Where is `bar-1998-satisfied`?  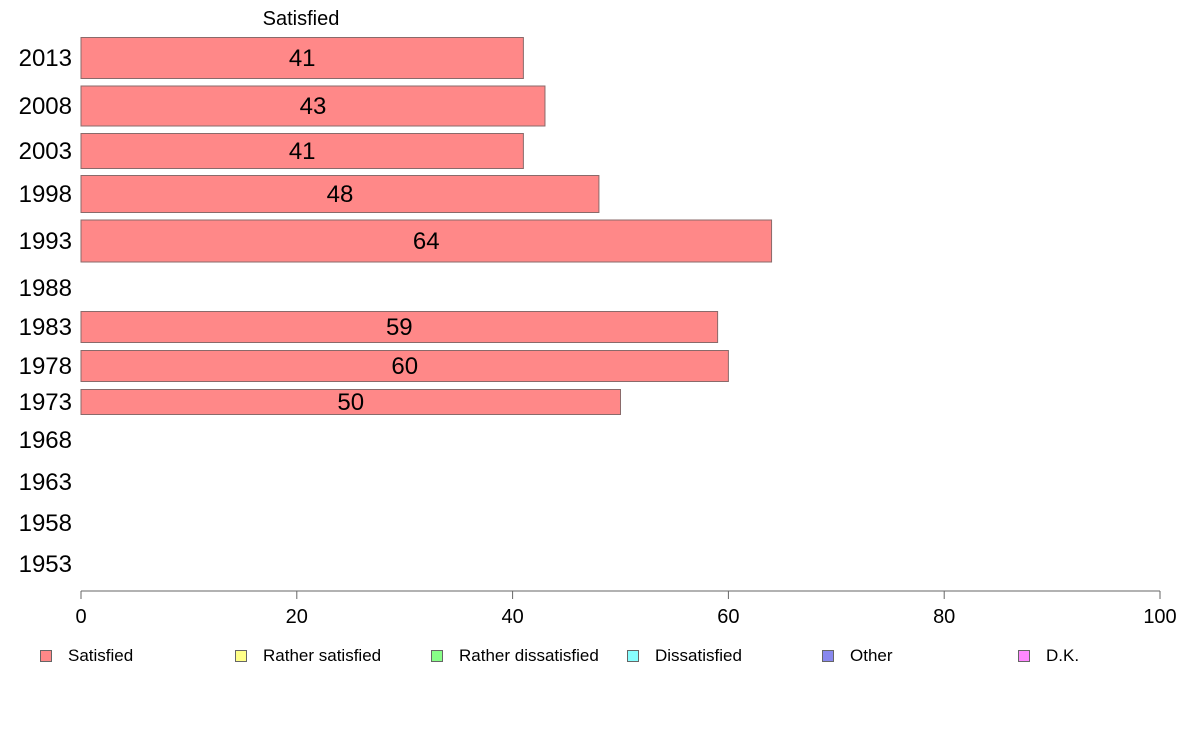
bar-1998-satisfied is located at coordinates (340, 194).